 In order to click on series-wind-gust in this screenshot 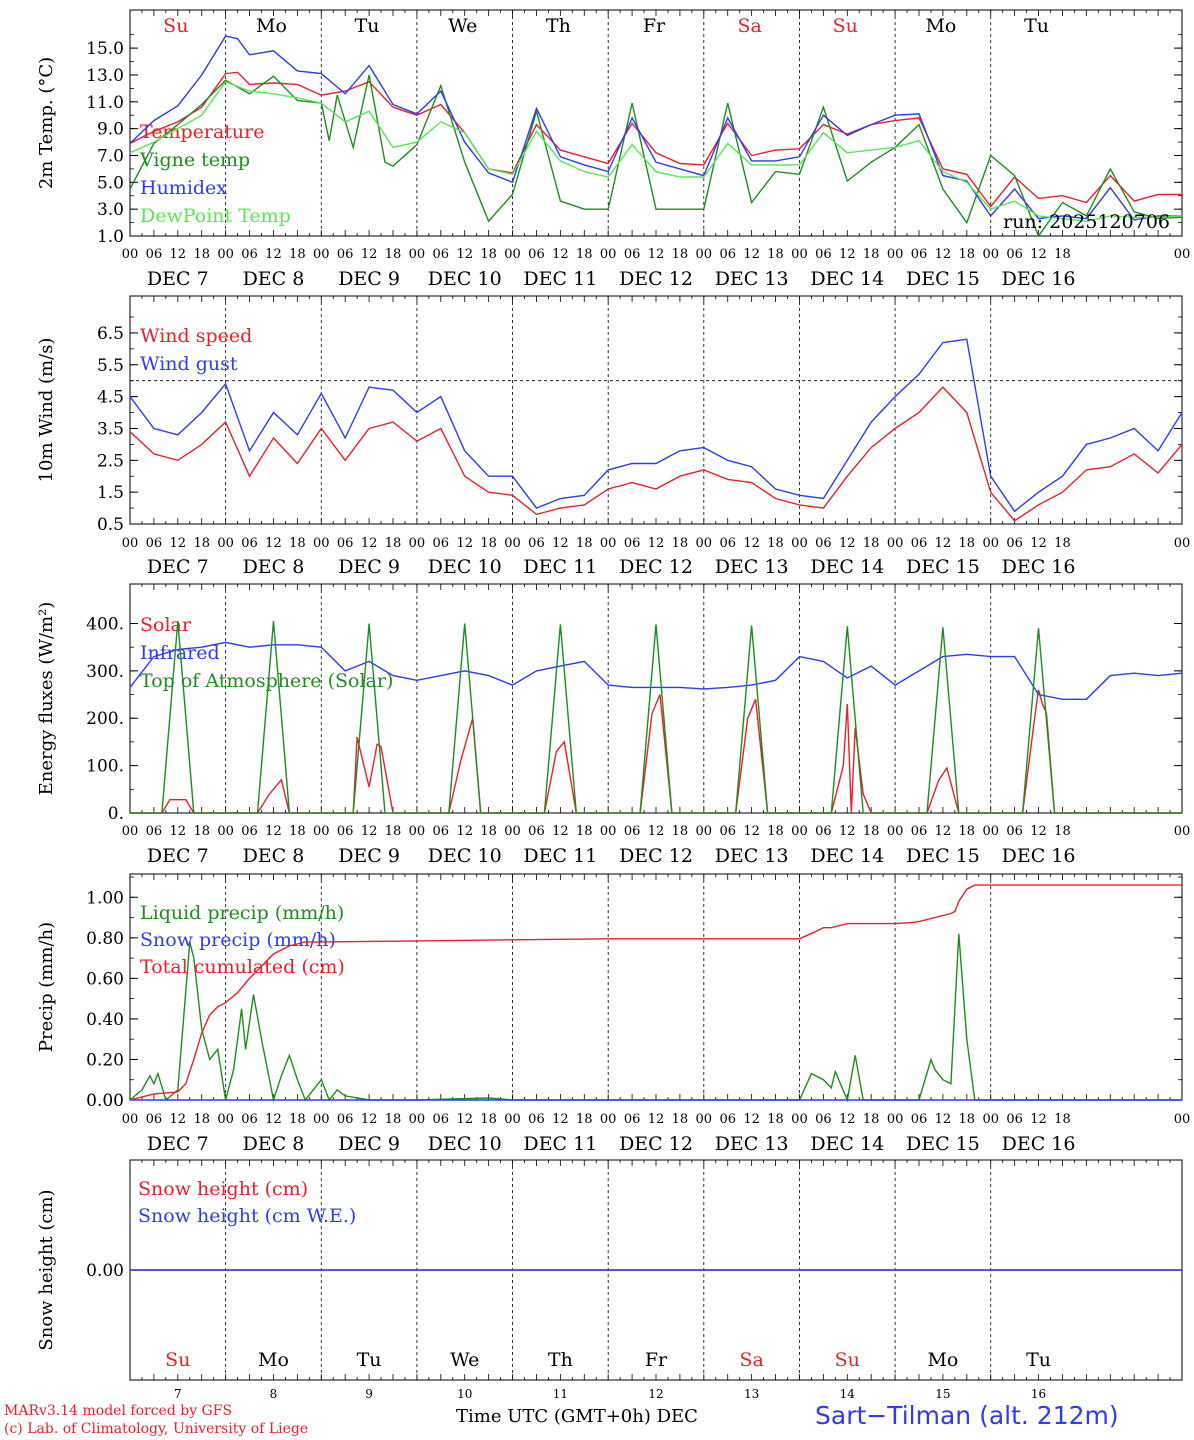, I will do `click(656, 425)`.